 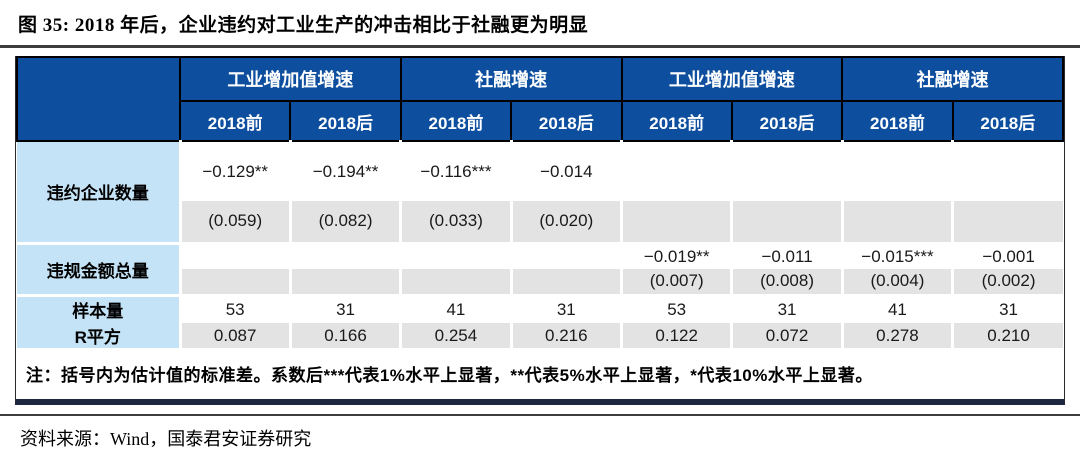 I want to click on table-cell: −0.116***, so click(x=455, y=171).